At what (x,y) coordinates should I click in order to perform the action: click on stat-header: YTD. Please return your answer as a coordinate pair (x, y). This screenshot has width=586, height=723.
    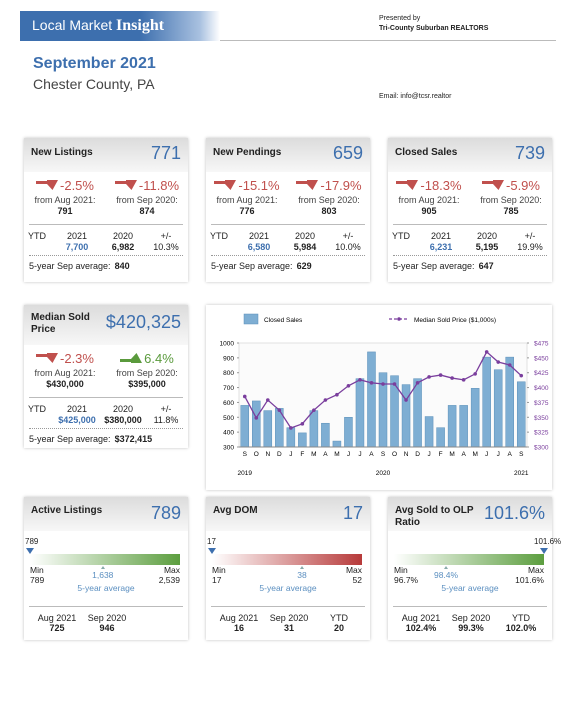
    Looking at the image, I should click on (339, 618).